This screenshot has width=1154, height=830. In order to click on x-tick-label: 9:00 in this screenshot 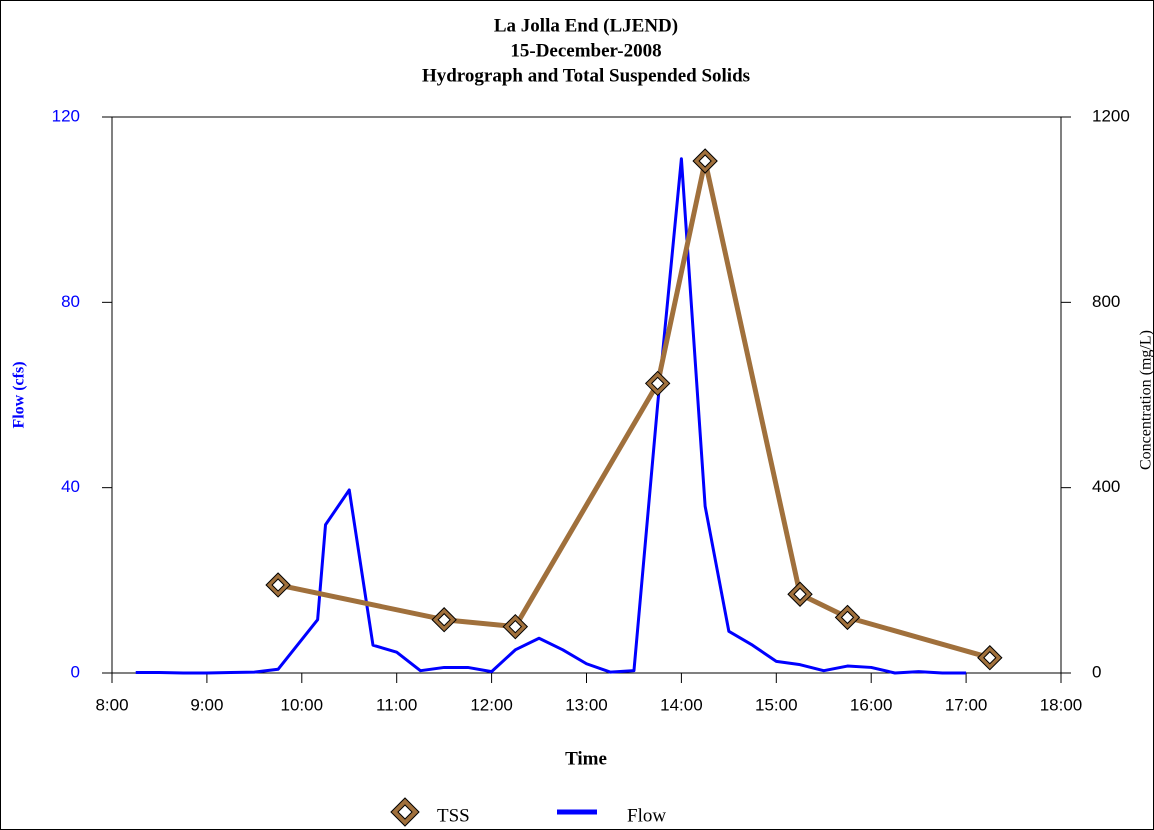, I will do `click(206, 704)`.